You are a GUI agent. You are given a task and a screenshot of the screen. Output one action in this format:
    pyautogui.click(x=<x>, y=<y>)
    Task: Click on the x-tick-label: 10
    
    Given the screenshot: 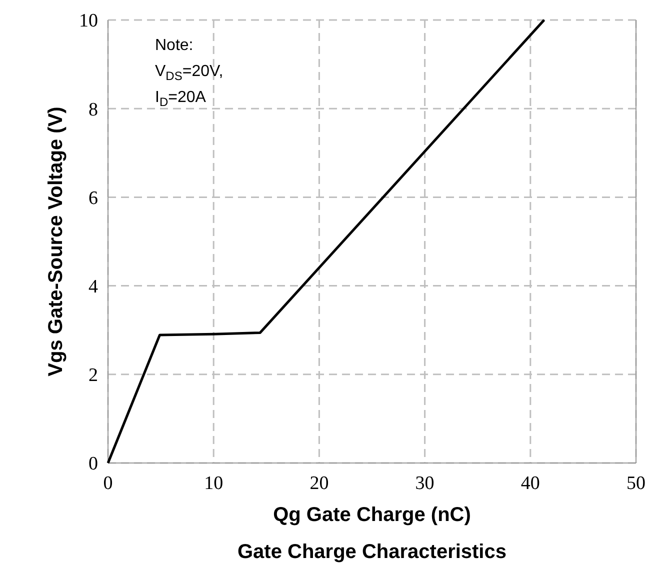 What is the action you would take?
    pyautogui.click(x=214, y=483)
    